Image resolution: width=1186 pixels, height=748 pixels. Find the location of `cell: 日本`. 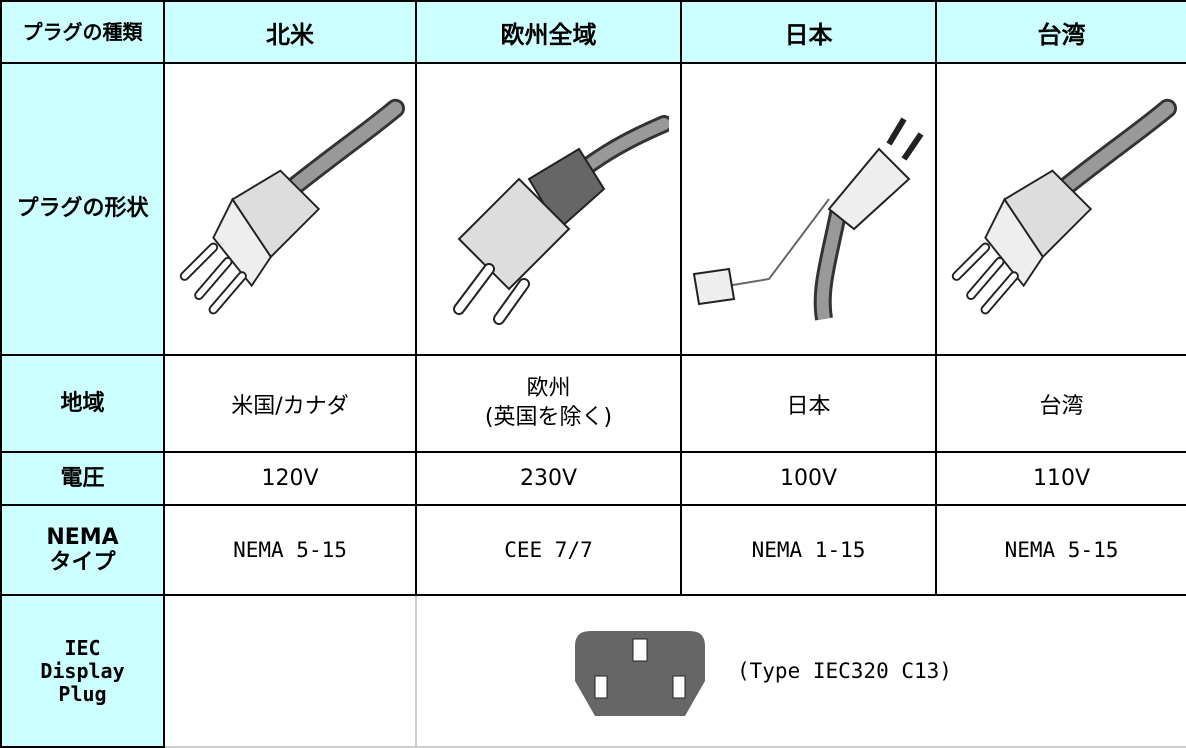

cell: 日本 is located at coordinates (808, 403).